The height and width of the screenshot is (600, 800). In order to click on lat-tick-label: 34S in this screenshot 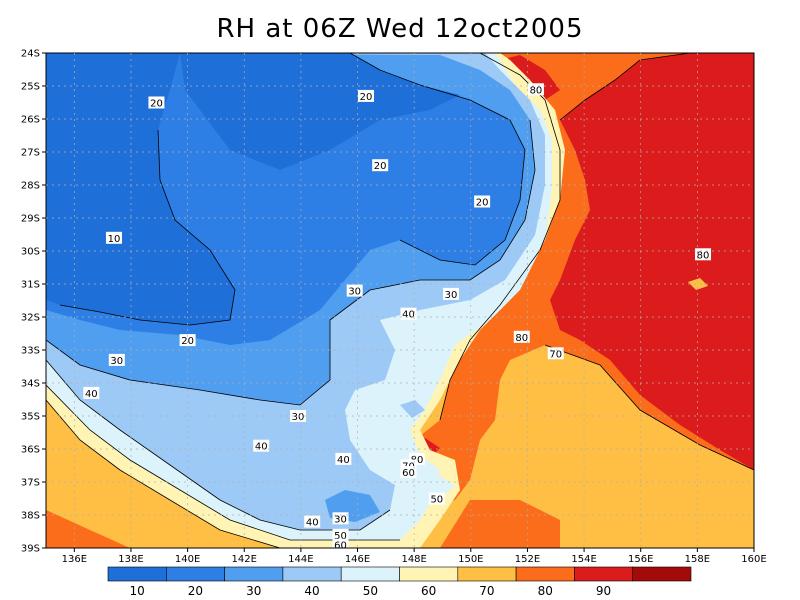, I will do `click(30, 384)`.